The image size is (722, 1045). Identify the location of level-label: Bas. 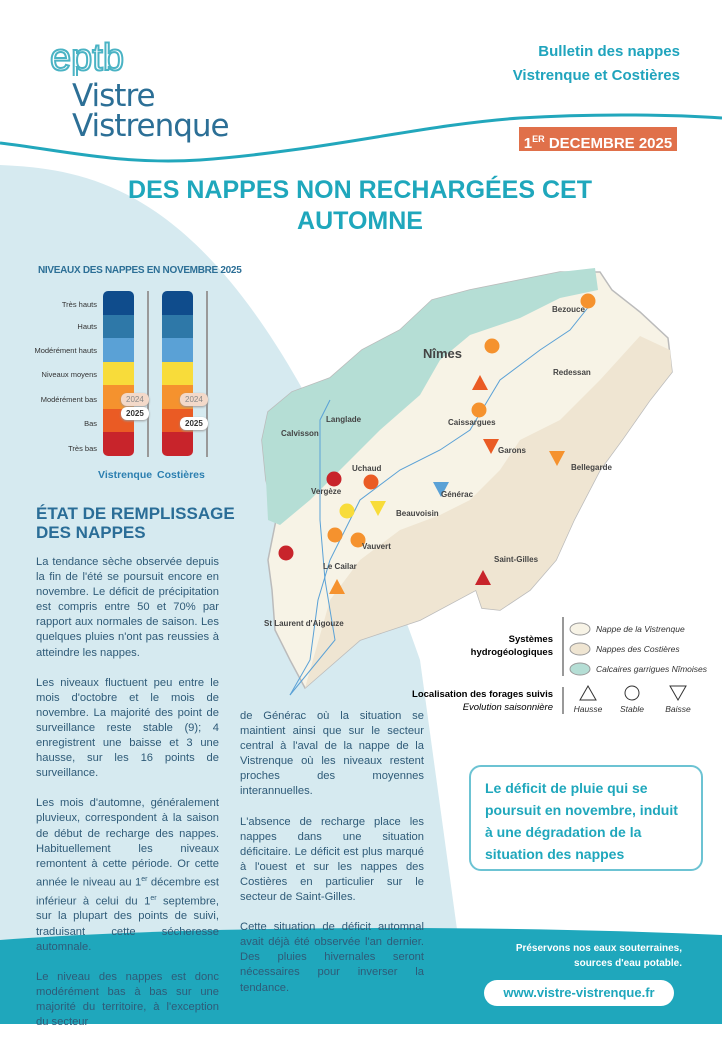
(90, 423).